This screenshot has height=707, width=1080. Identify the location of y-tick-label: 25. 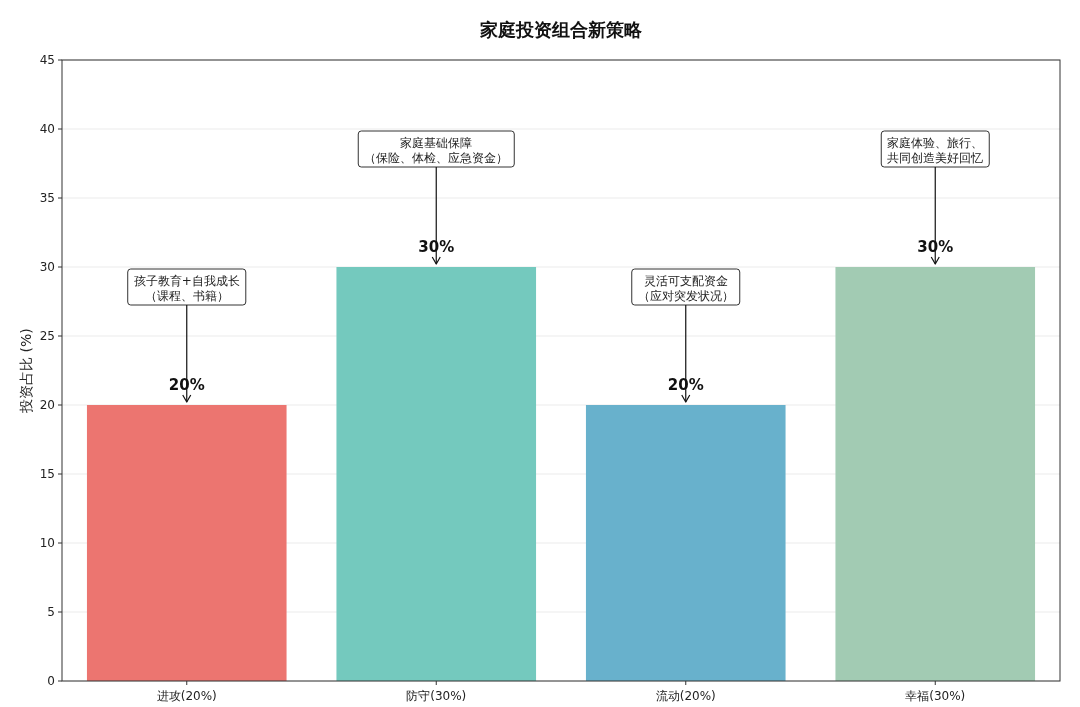
(47, 336).